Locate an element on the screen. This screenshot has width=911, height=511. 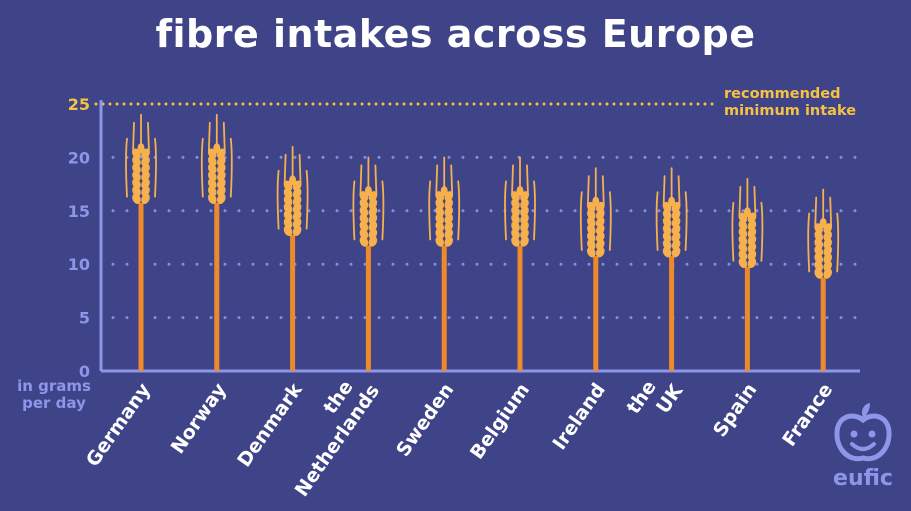
logo-text: eufic is located at coordinates (863, 478).